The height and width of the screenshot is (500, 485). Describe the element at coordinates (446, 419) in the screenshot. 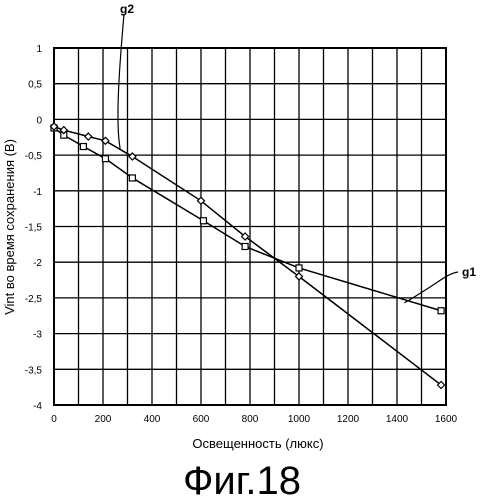

I see `x-tick-label: 1600` at that location.